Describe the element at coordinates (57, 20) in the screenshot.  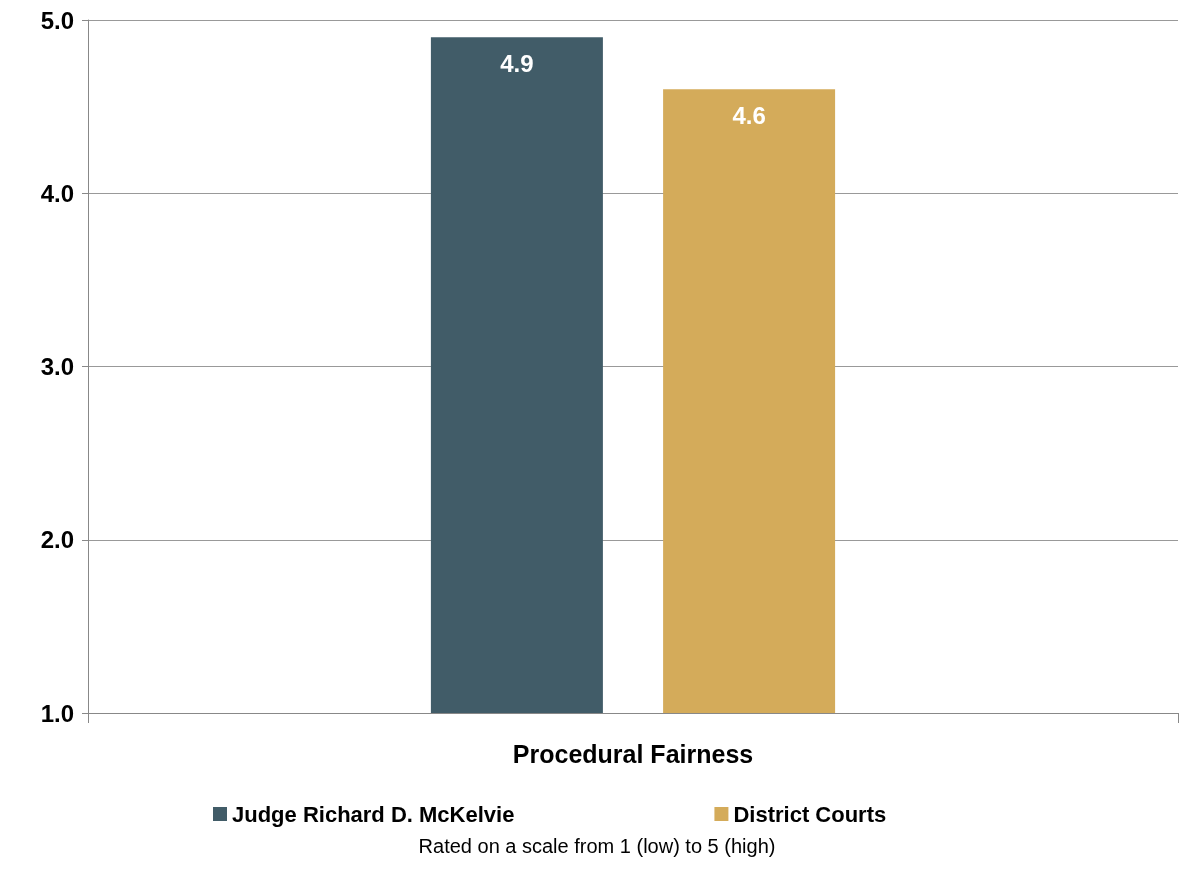
I see `y-tick-label: 5.0` at that location.